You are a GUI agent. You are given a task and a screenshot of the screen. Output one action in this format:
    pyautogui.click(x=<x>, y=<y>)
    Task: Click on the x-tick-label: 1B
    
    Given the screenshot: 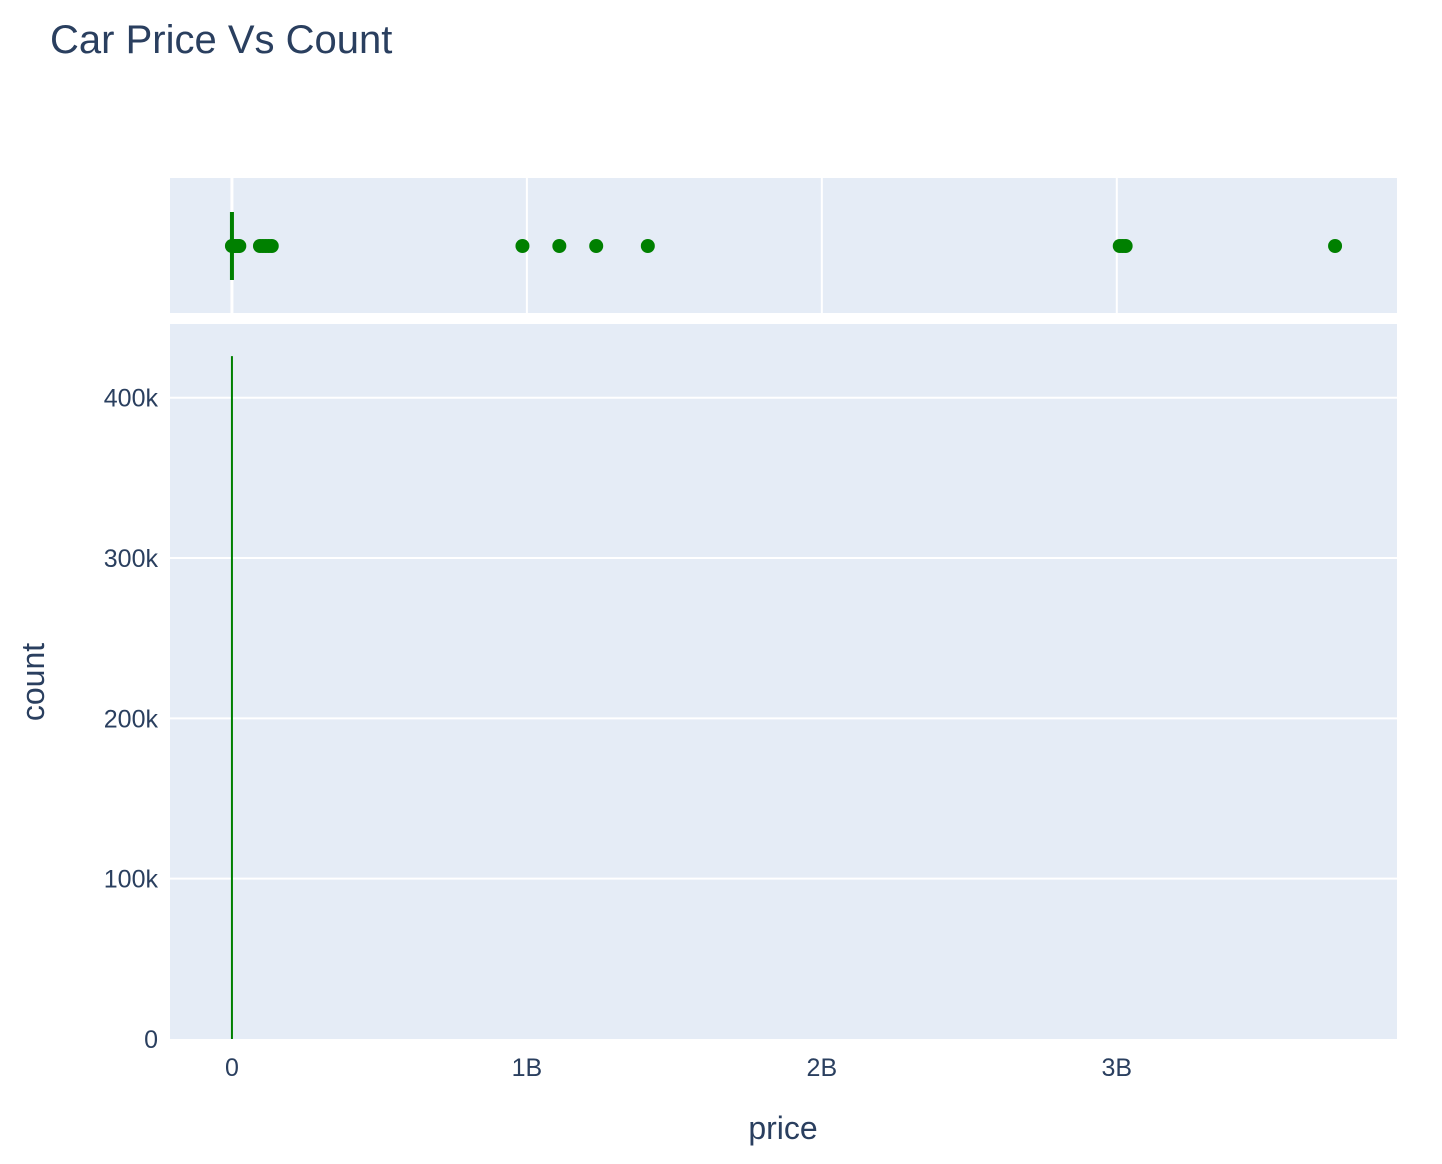 What is the action you would take?
    pyautogui.click(x=527, y=1068)
    